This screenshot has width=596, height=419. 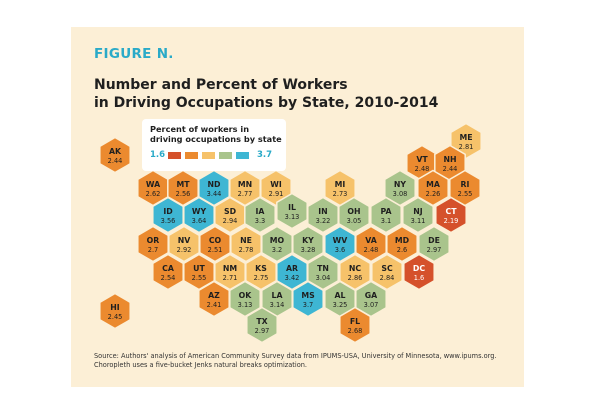 I want to click on state-hex-va: VA2.48, so click(x=371, y=244).